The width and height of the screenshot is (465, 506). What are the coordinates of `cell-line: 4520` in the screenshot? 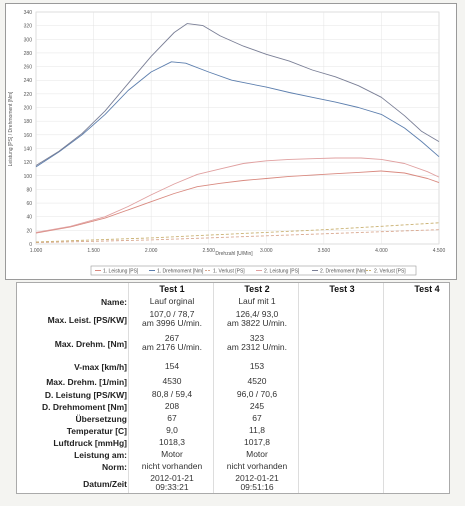 It's located at (257, 381).